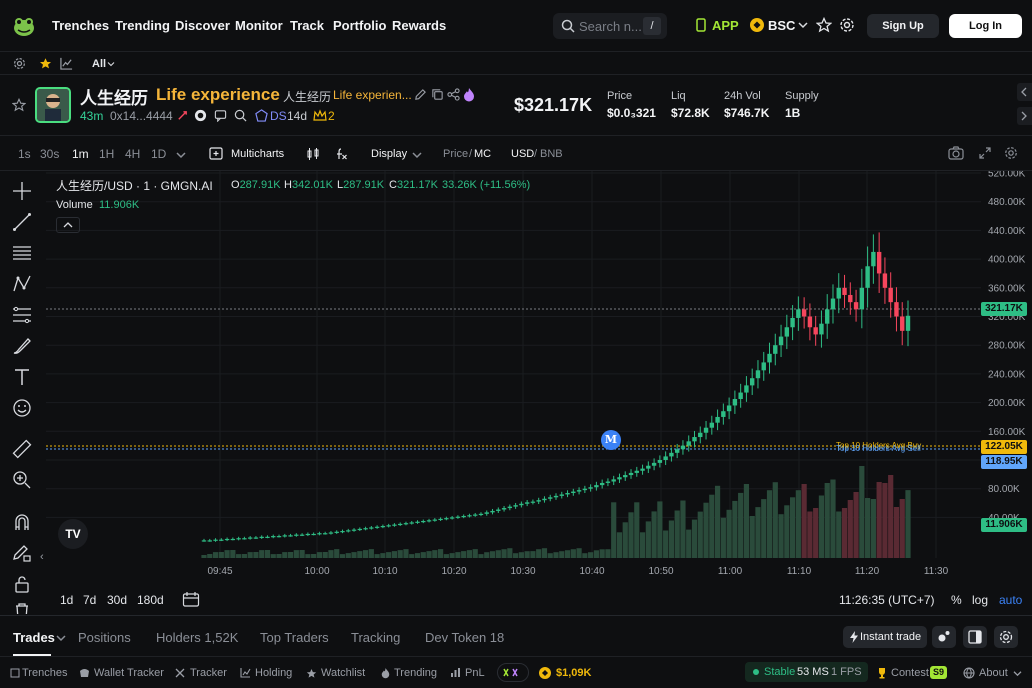 The height and width of the screenshot is (688, 1032). Describe the element at coordinates (523, 154) in the screenshot. I see `usd-toggle: USD` at that location.